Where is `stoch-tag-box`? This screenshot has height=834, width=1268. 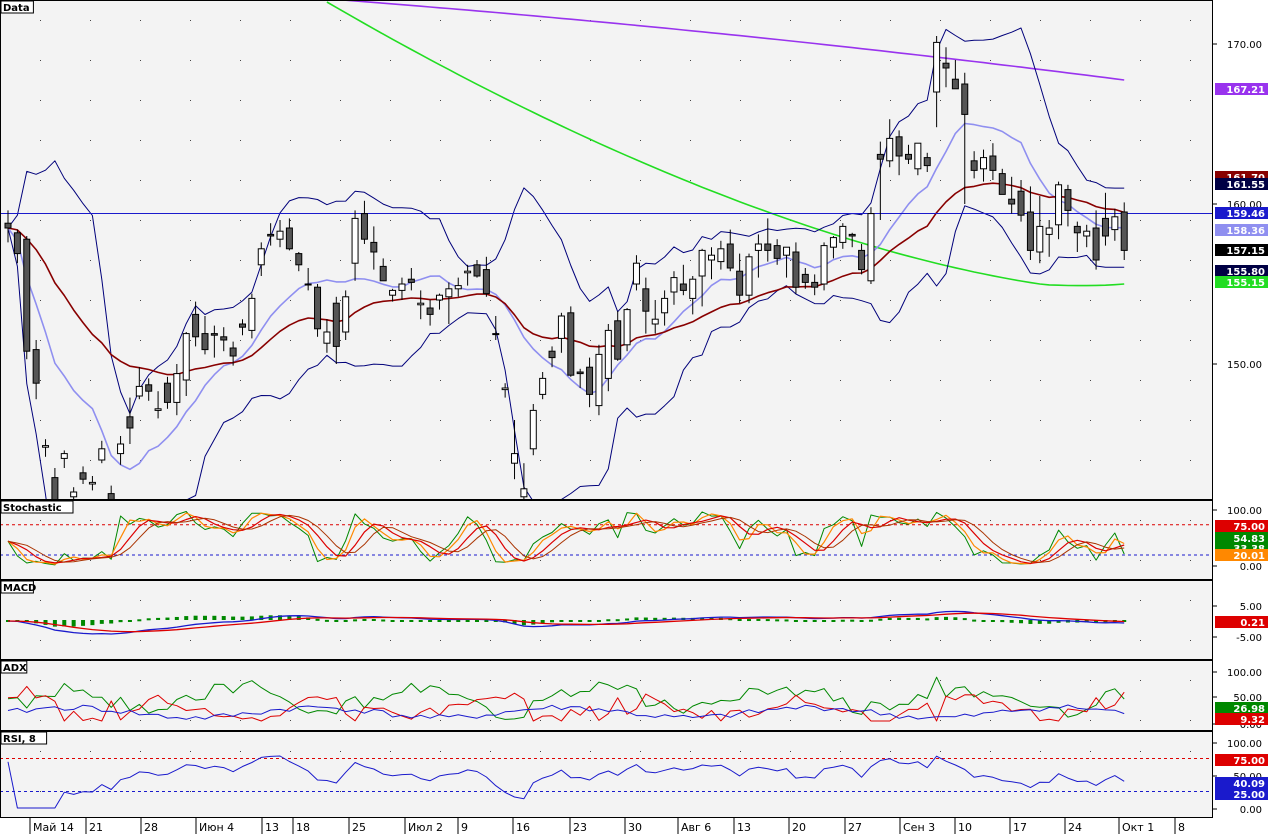
stoch-tag-box is located at coordinates (1241, 526).